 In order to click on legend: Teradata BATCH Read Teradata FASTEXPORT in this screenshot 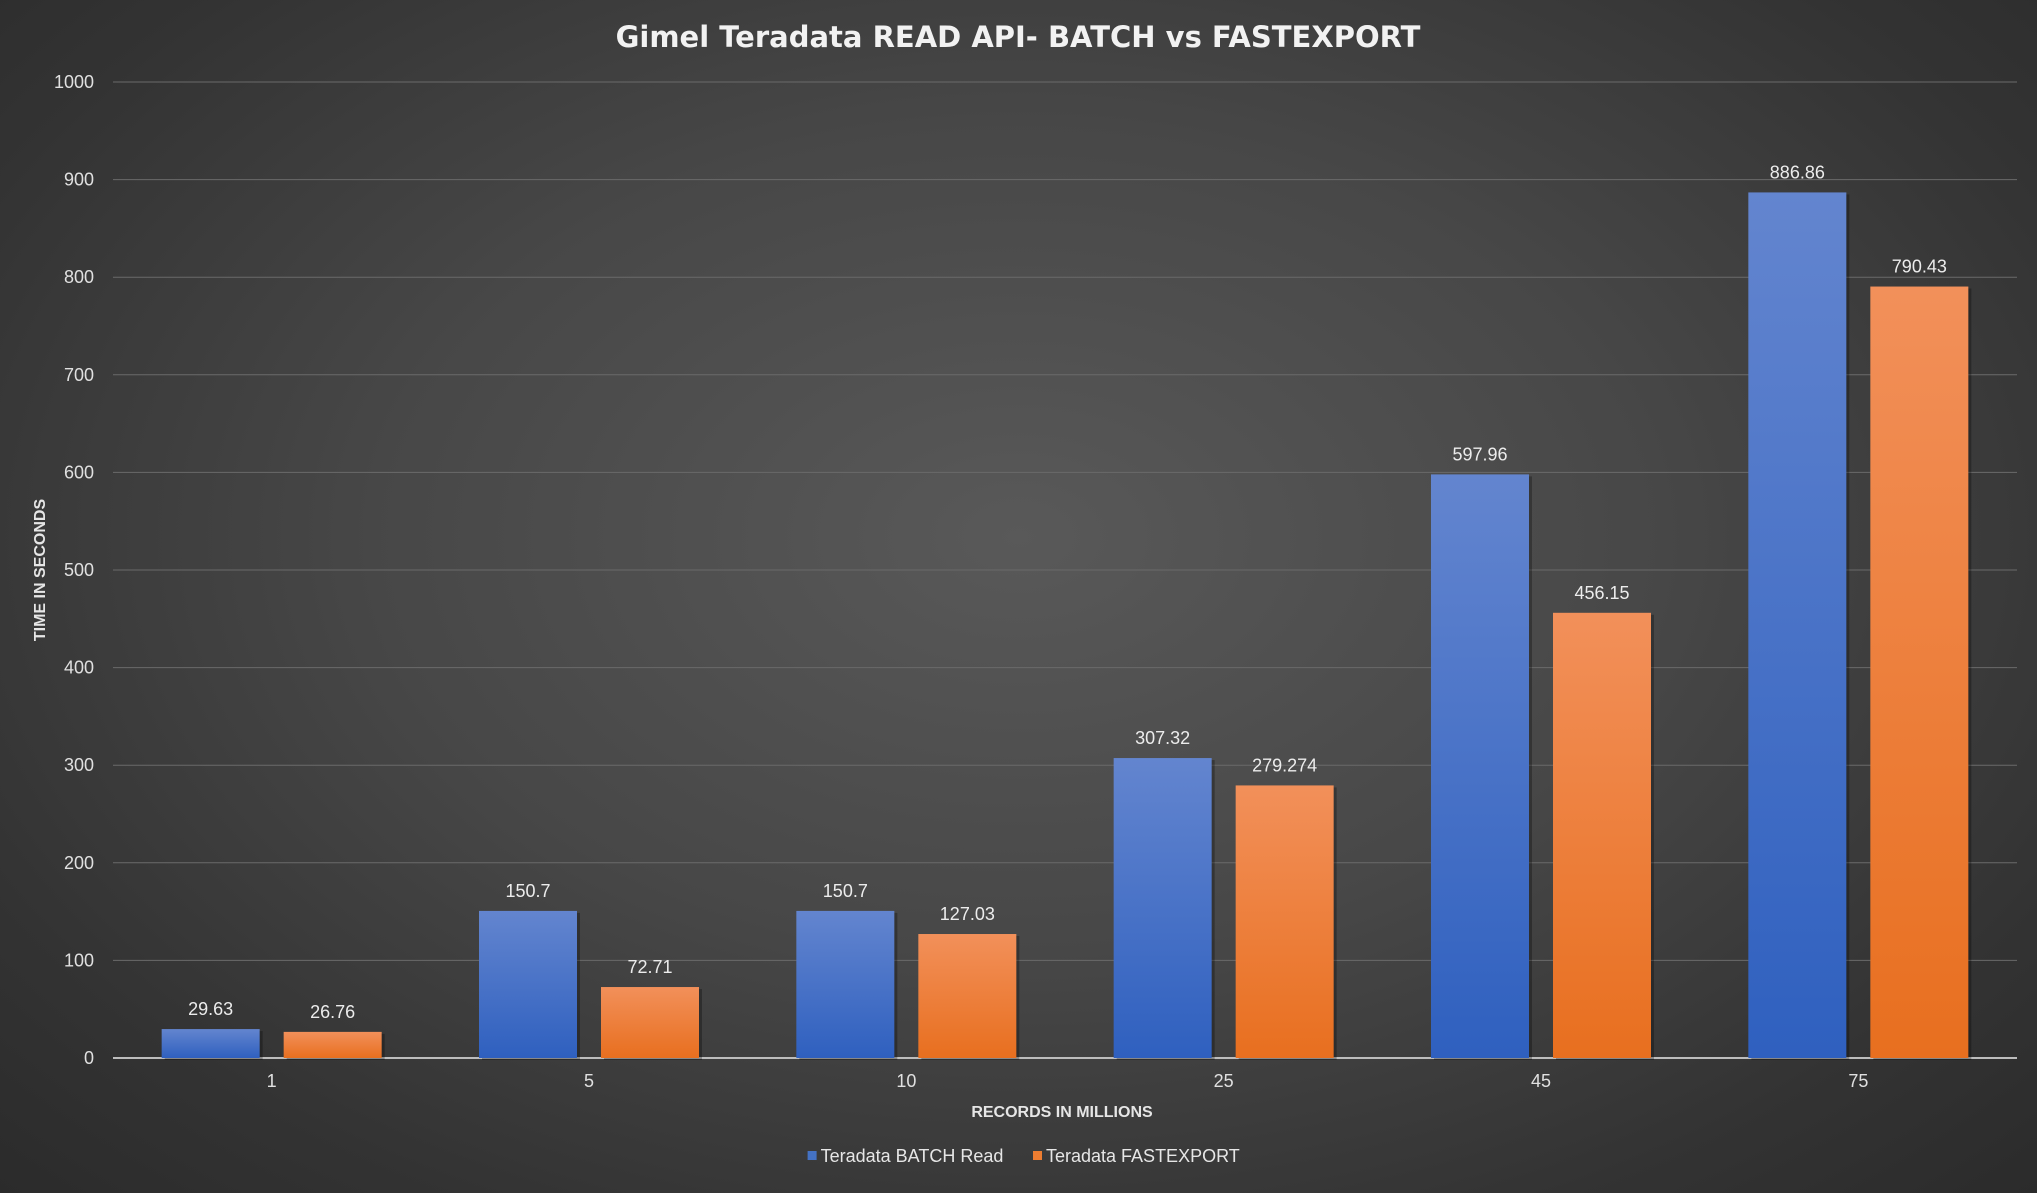, I will do `click(1023, 1156)`.